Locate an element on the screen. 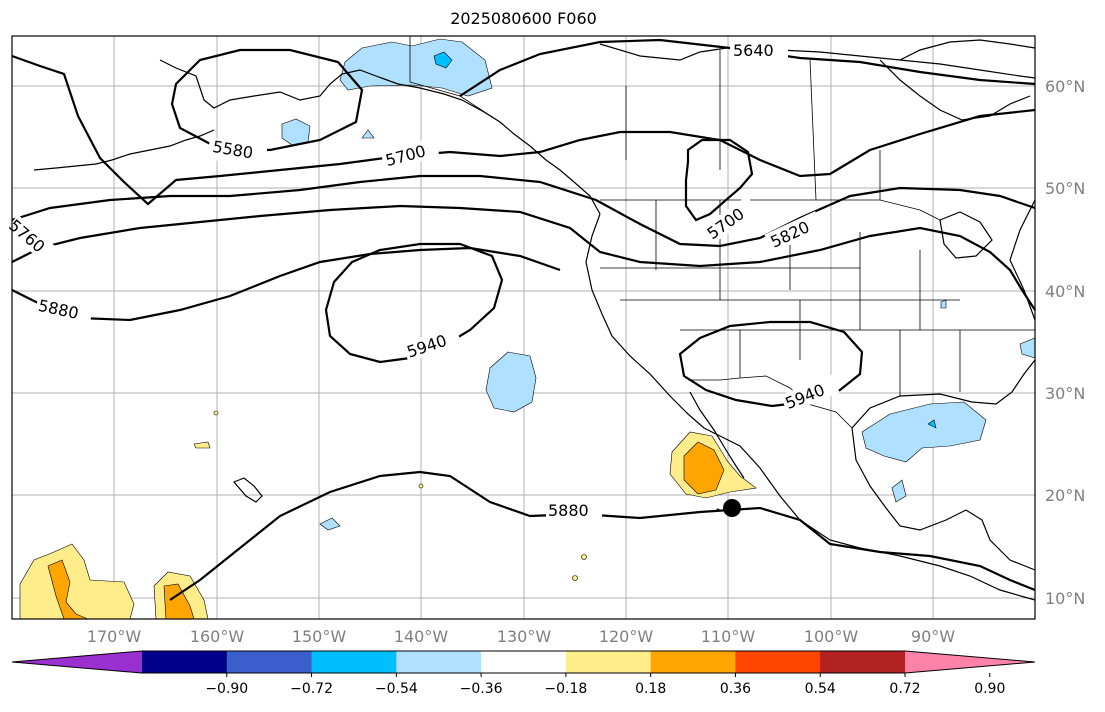  latitude-labels: 60°N 50°N 40°N 30°N 20°N 10°N is located at coordinates (1065, 342).